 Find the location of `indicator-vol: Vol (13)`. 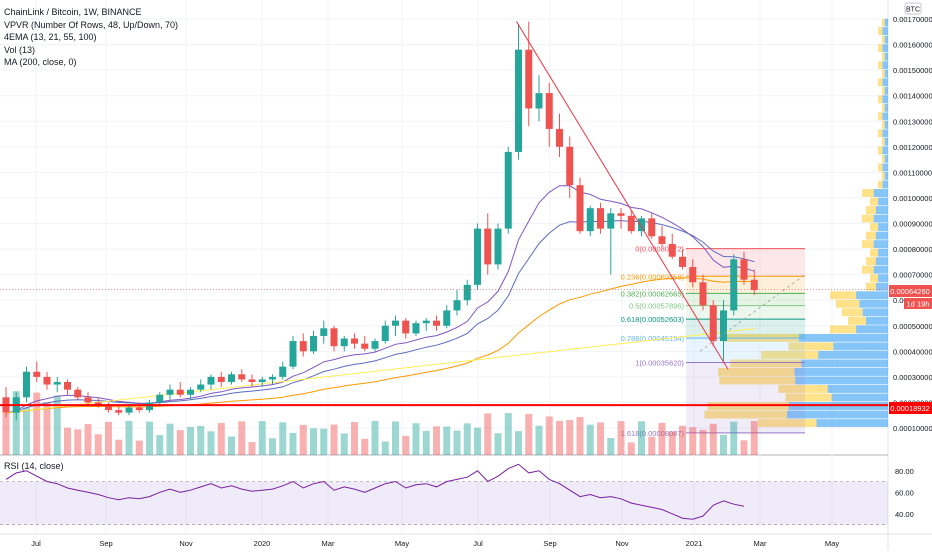

indicator-vol: Vol (13) is located at coordinates (20, 49).